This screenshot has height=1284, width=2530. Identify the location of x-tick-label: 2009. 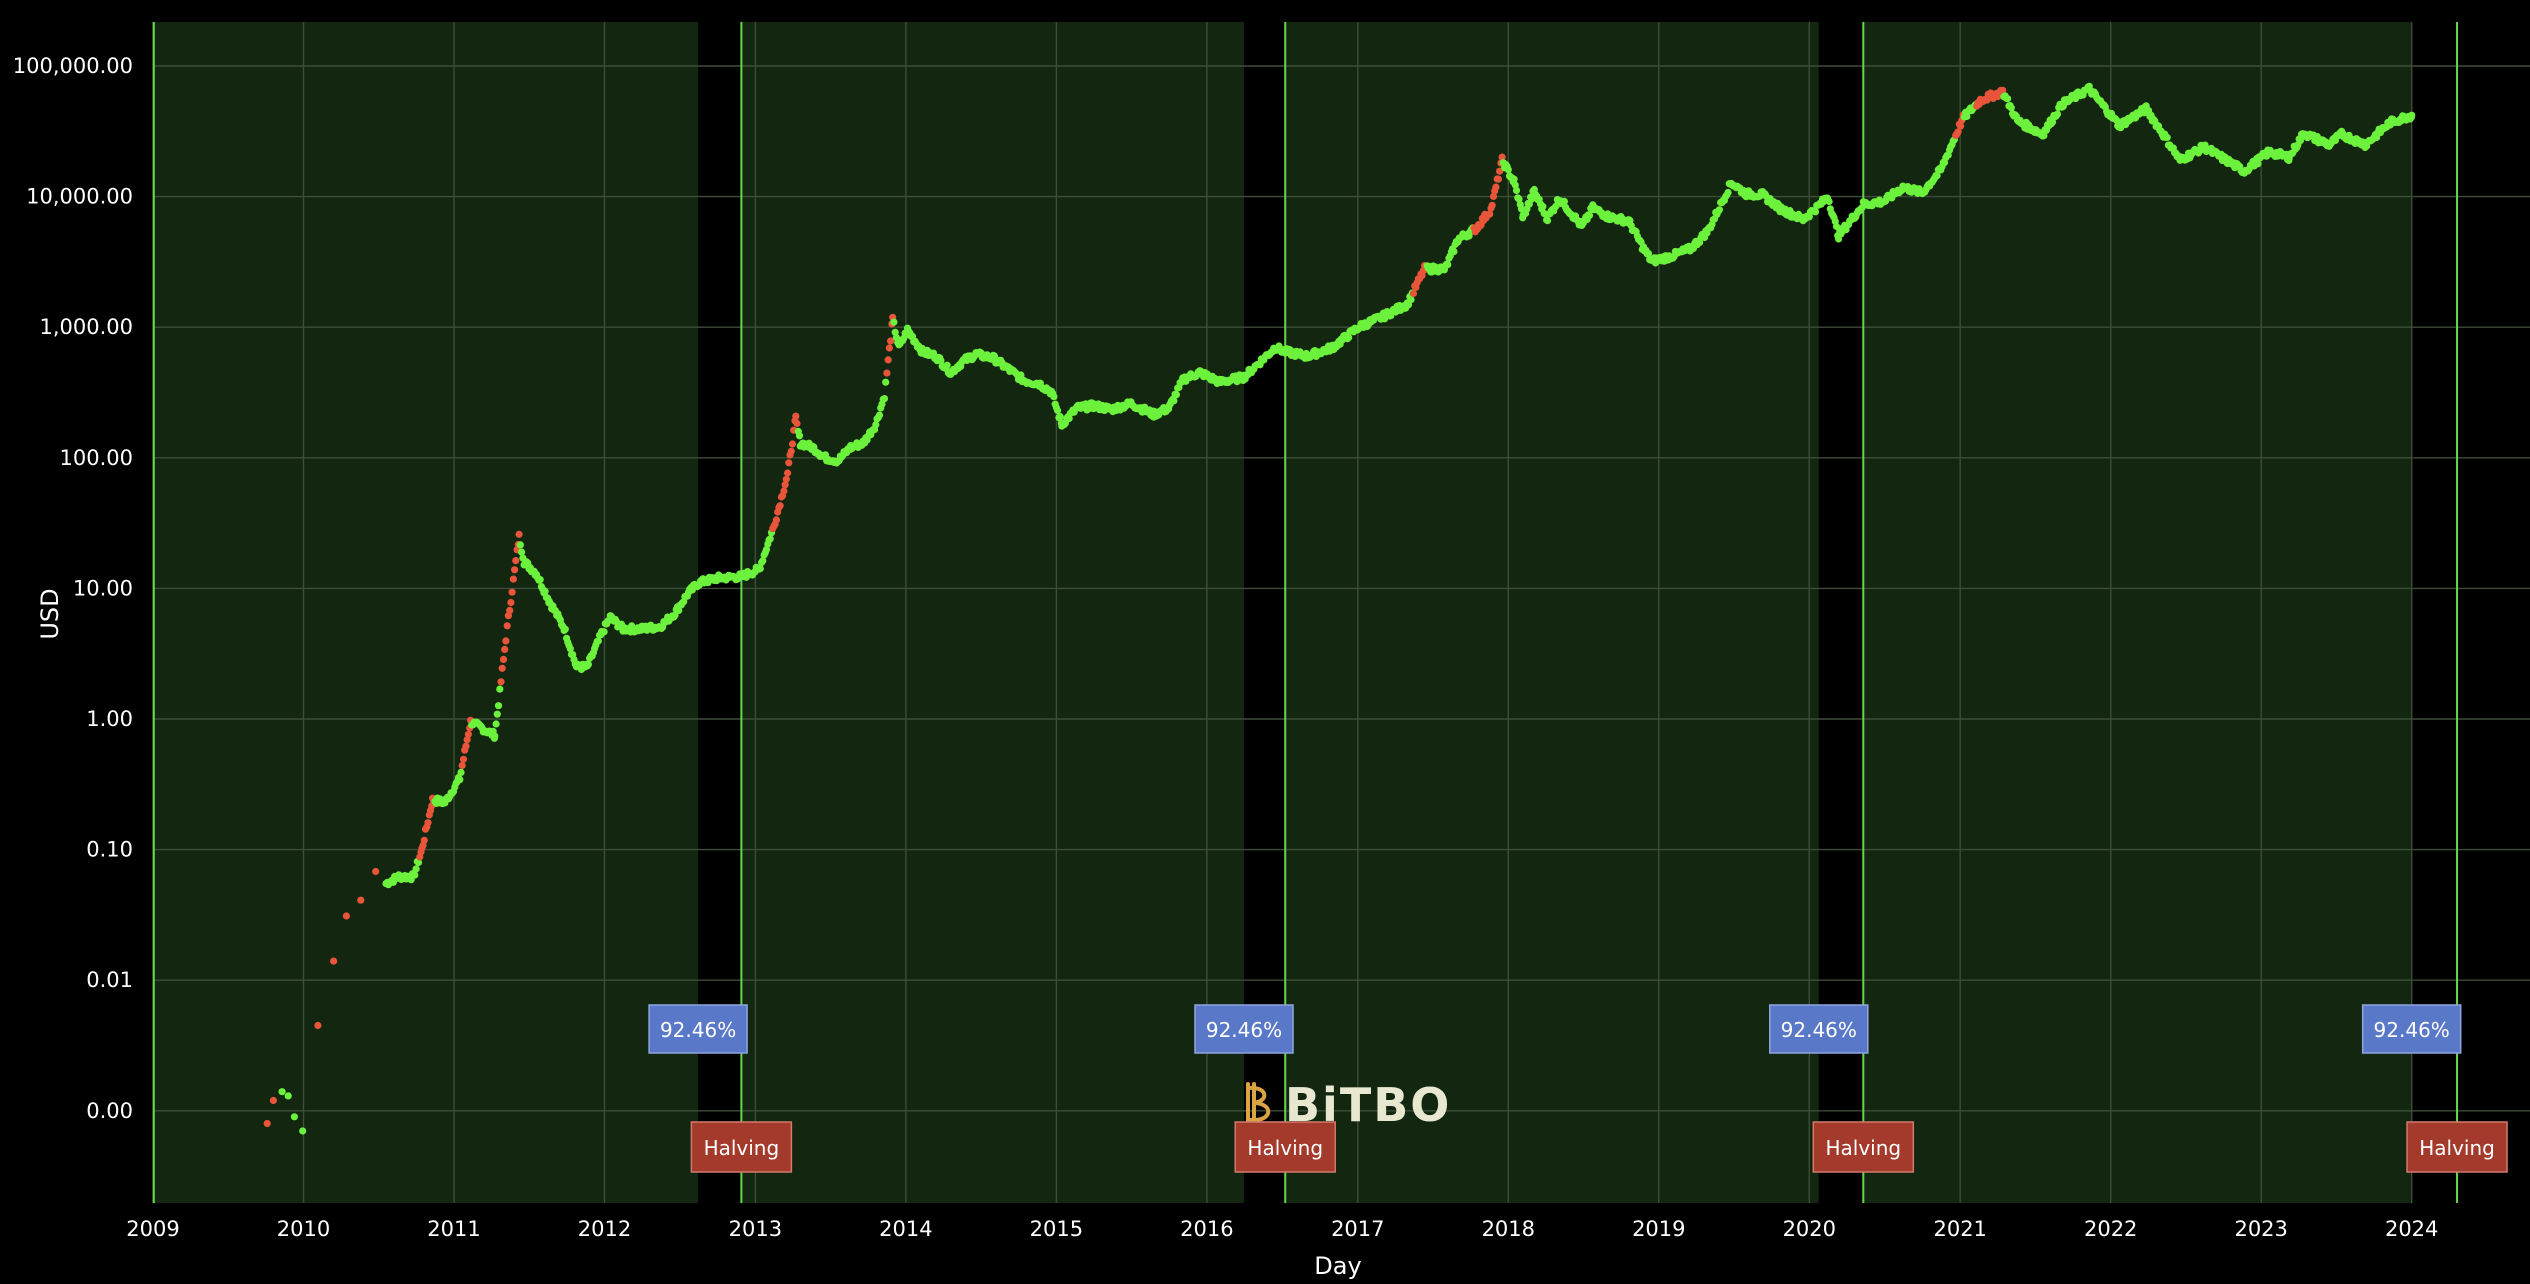
(152, 1229).